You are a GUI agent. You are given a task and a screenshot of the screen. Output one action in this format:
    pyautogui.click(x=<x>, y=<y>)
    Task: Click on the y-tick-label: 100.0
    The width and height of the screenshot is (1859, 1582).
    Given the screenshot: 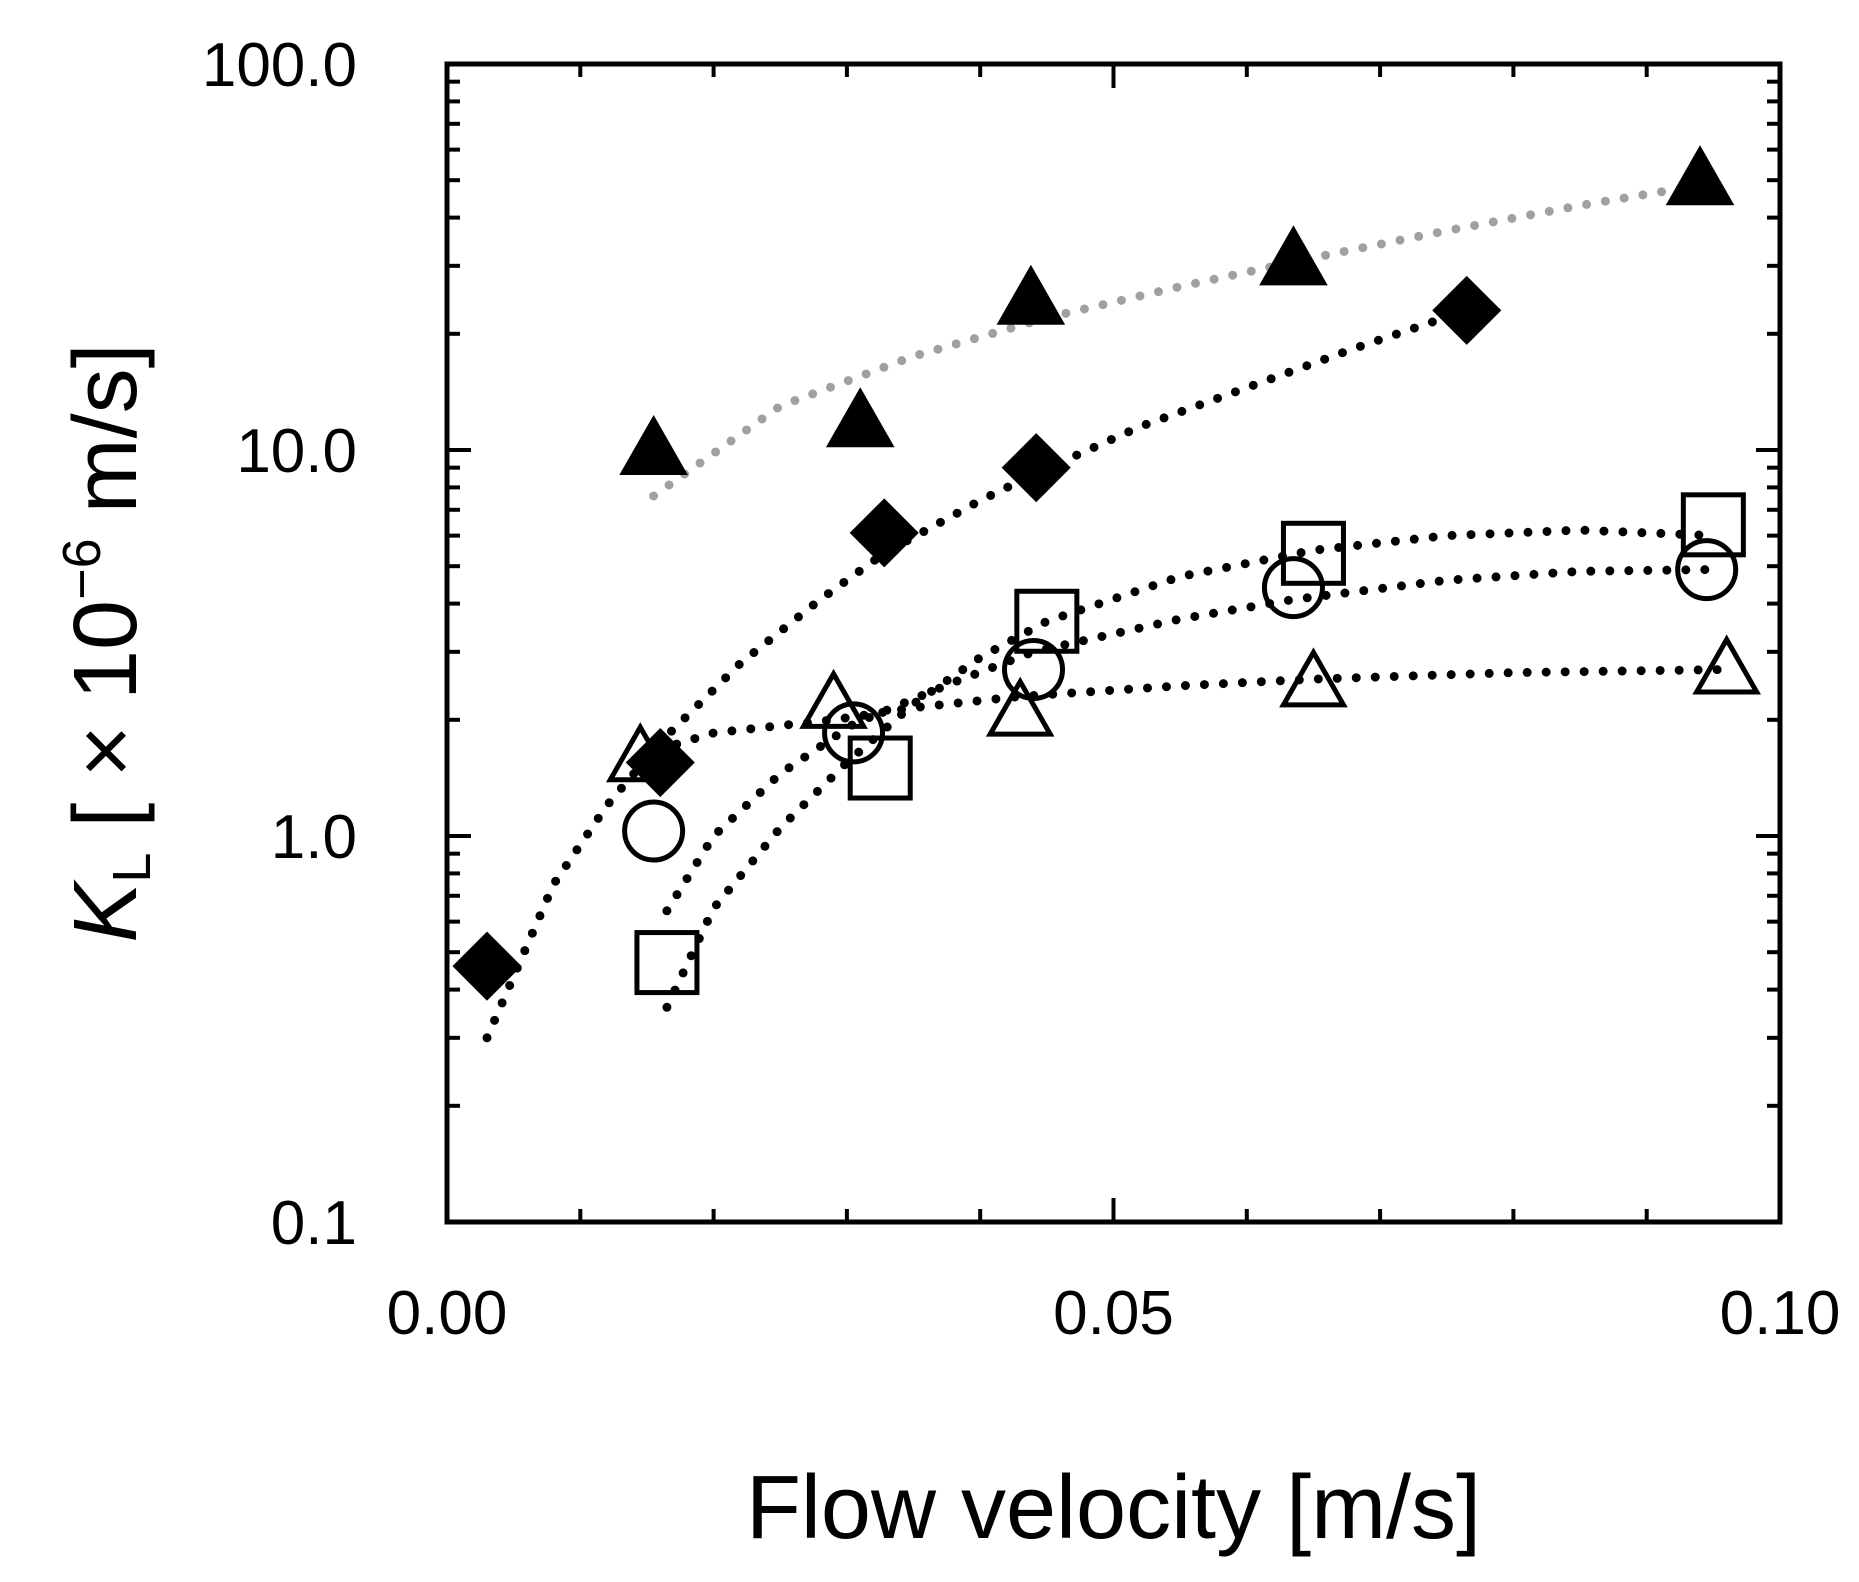 What is the action you would take?
    pyautogui.click(x=279, y=65)
    